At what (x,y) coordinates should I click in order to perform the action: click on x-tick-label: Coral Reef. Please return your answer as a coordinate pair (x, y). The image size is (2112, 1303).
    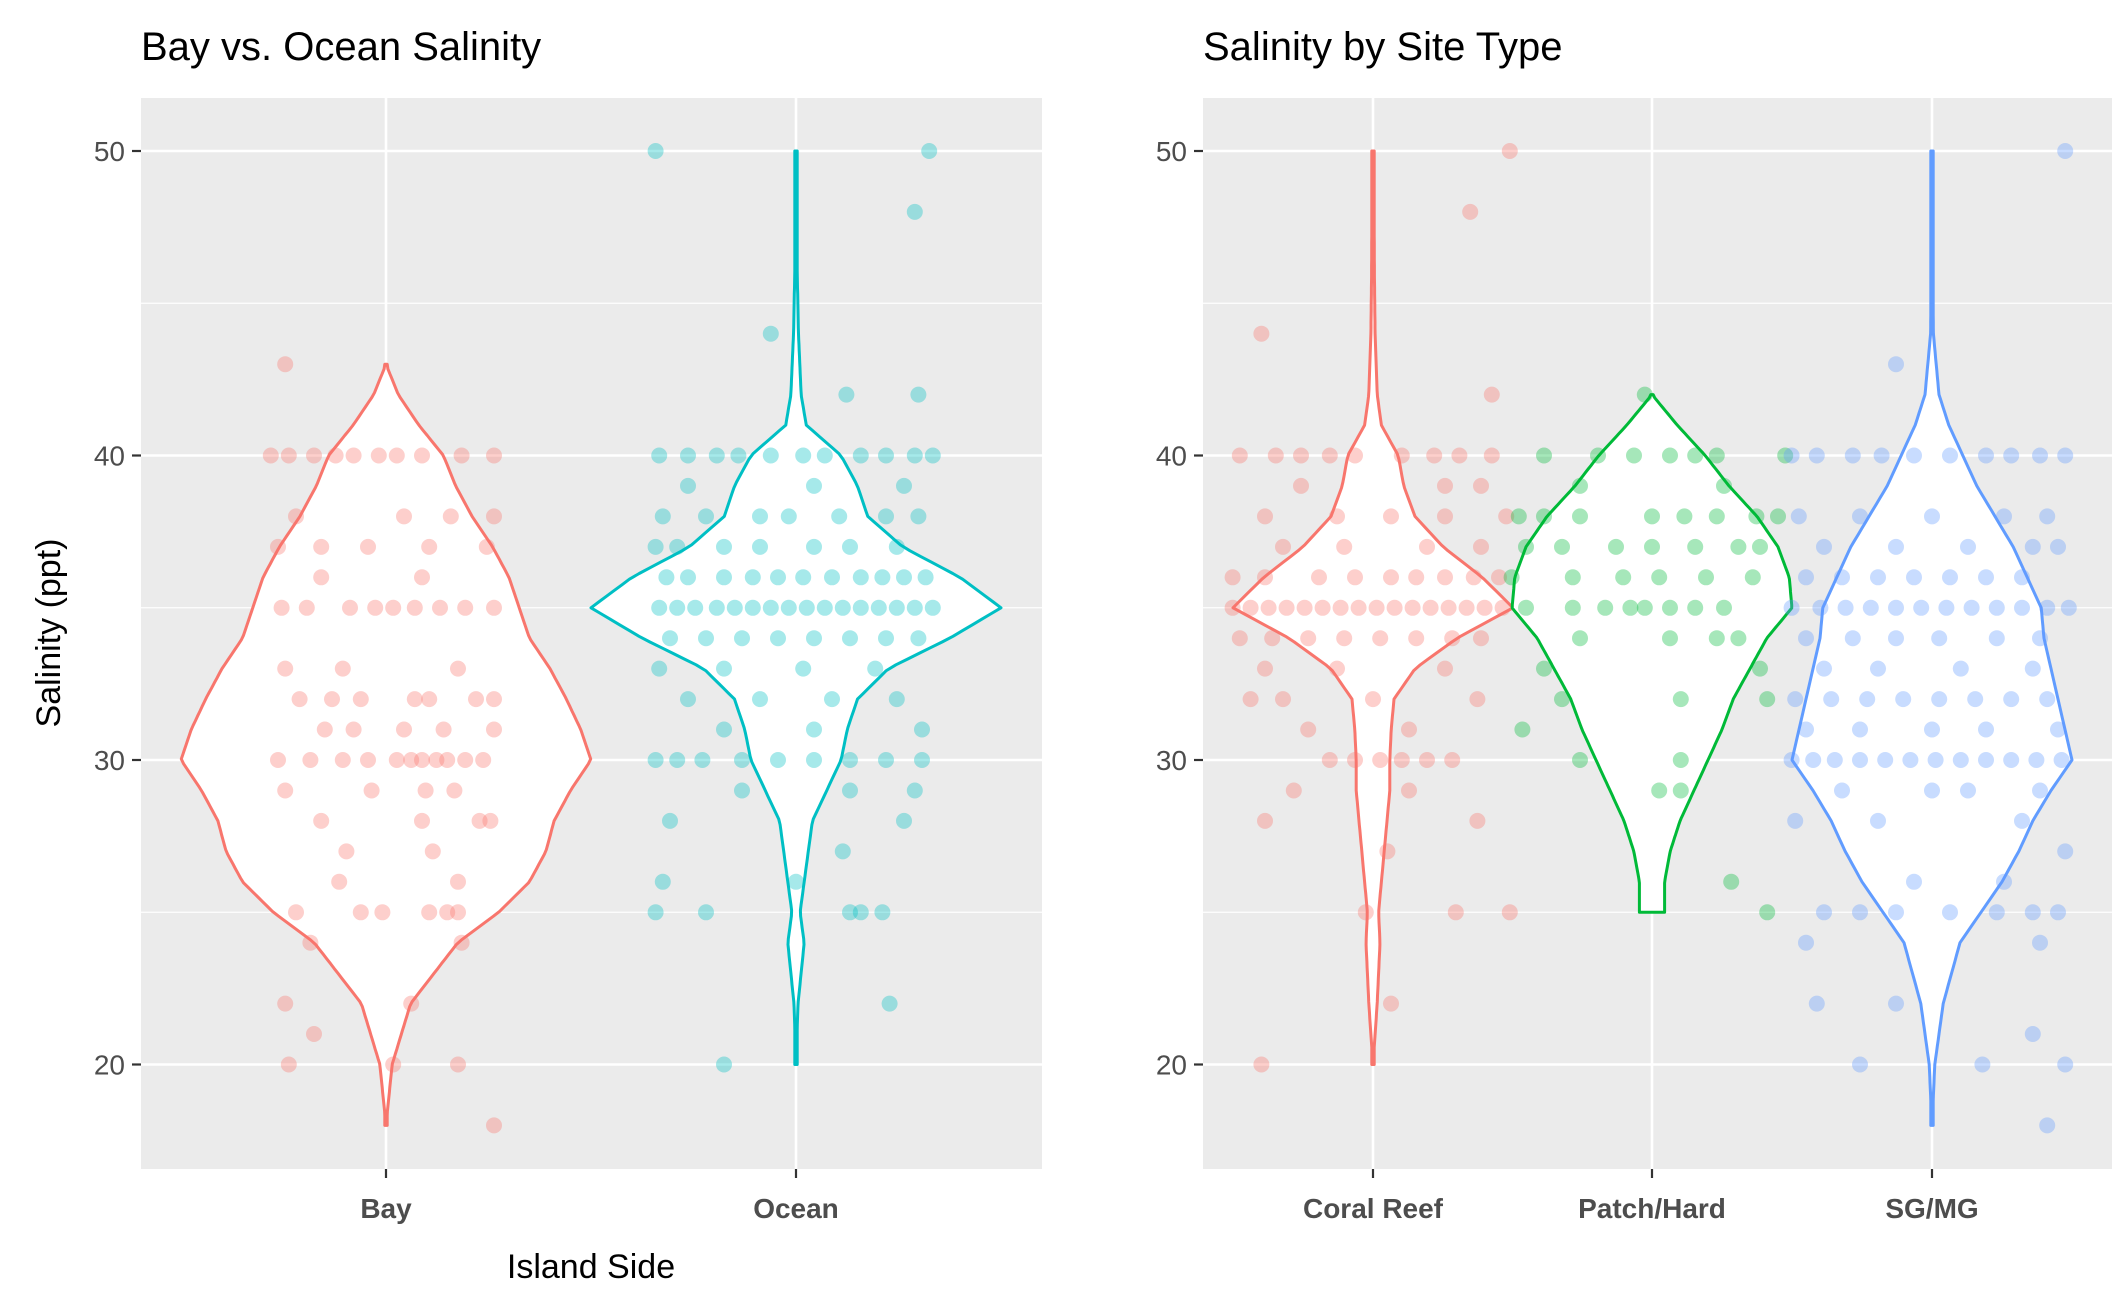
    Looking at the image, I should click on (1373, 1208).